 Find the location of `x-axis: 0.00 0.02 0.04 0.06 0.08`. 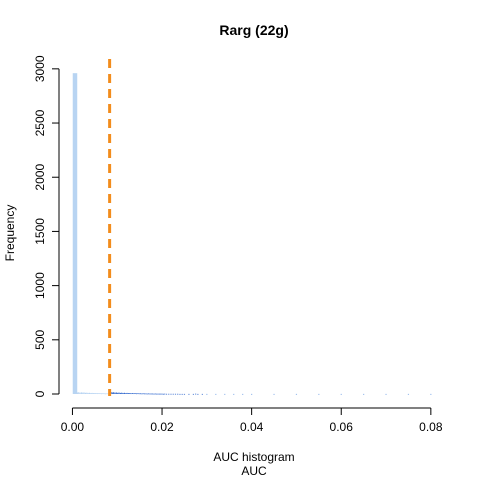

x-axis: 0.00 0.02 0.04 0.06 0.08 is located at coordinates (252, 420).